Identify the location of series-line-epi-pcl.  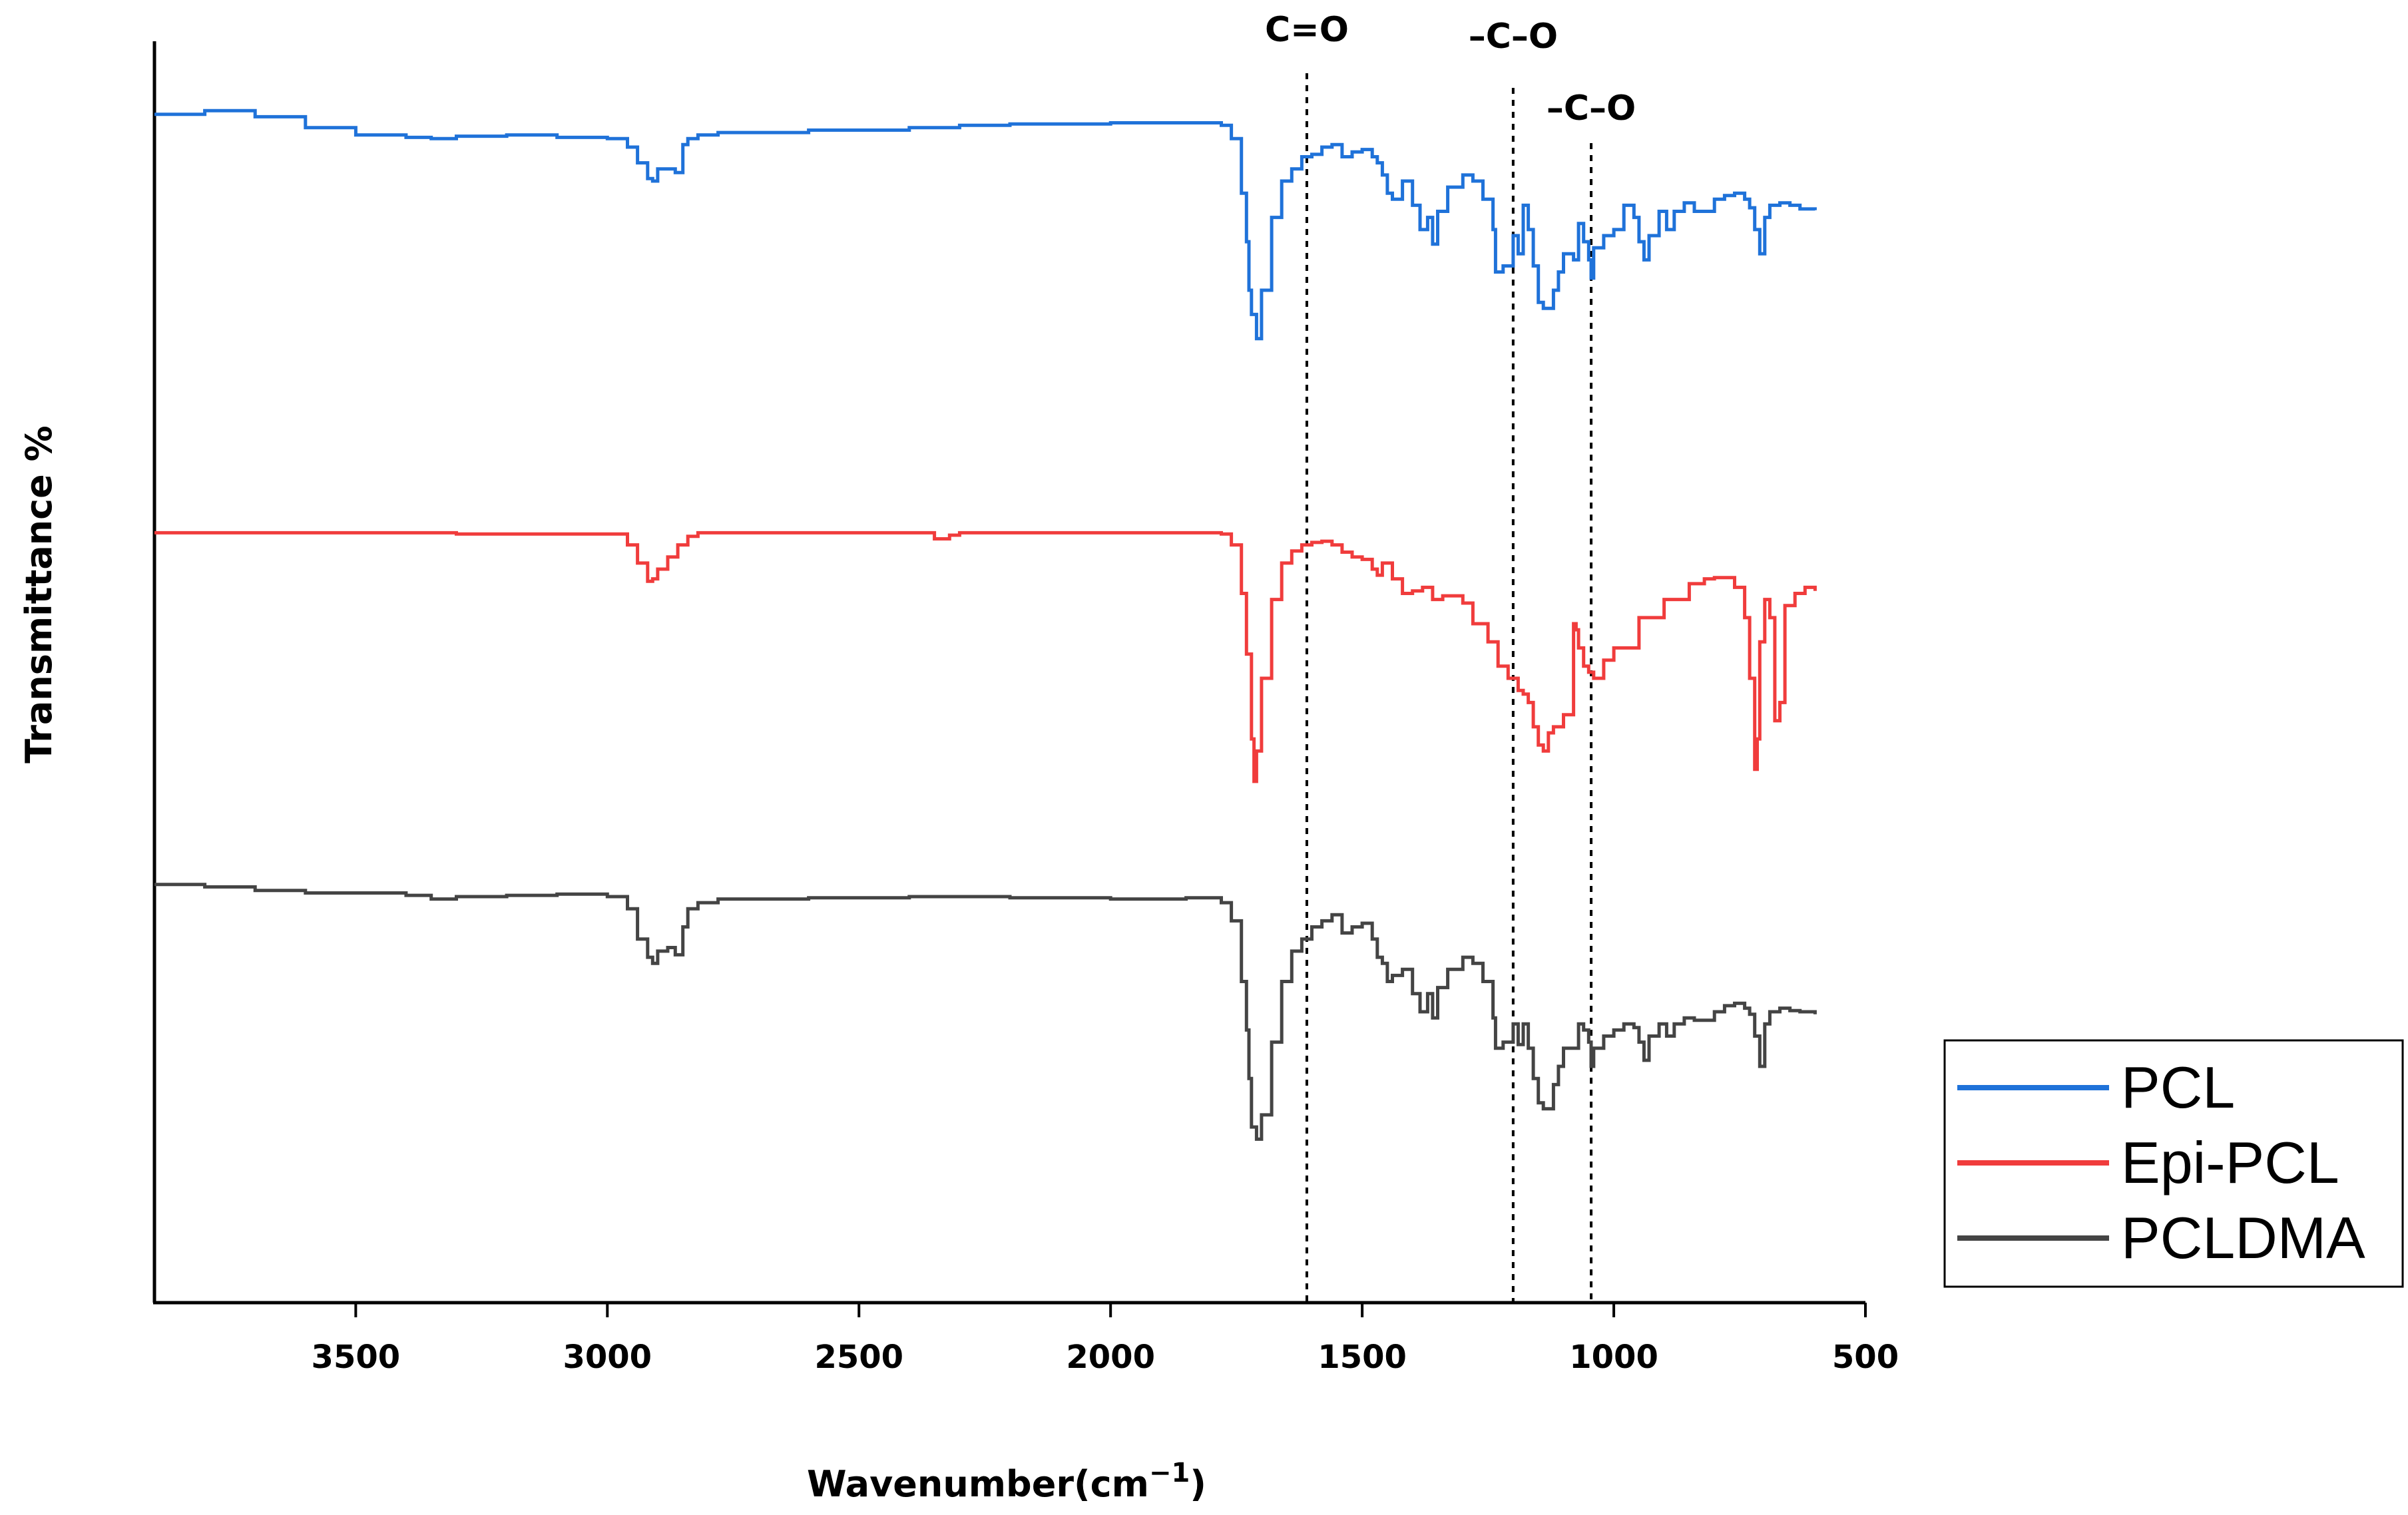
(985, 657).